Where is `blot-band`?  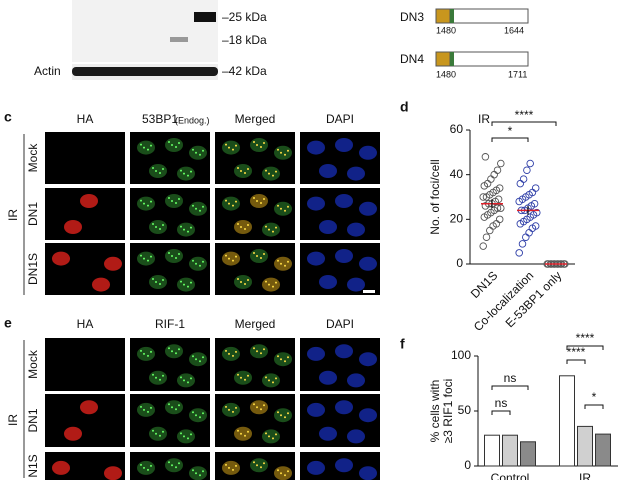
blot-band is located at coordinates (145, 71).